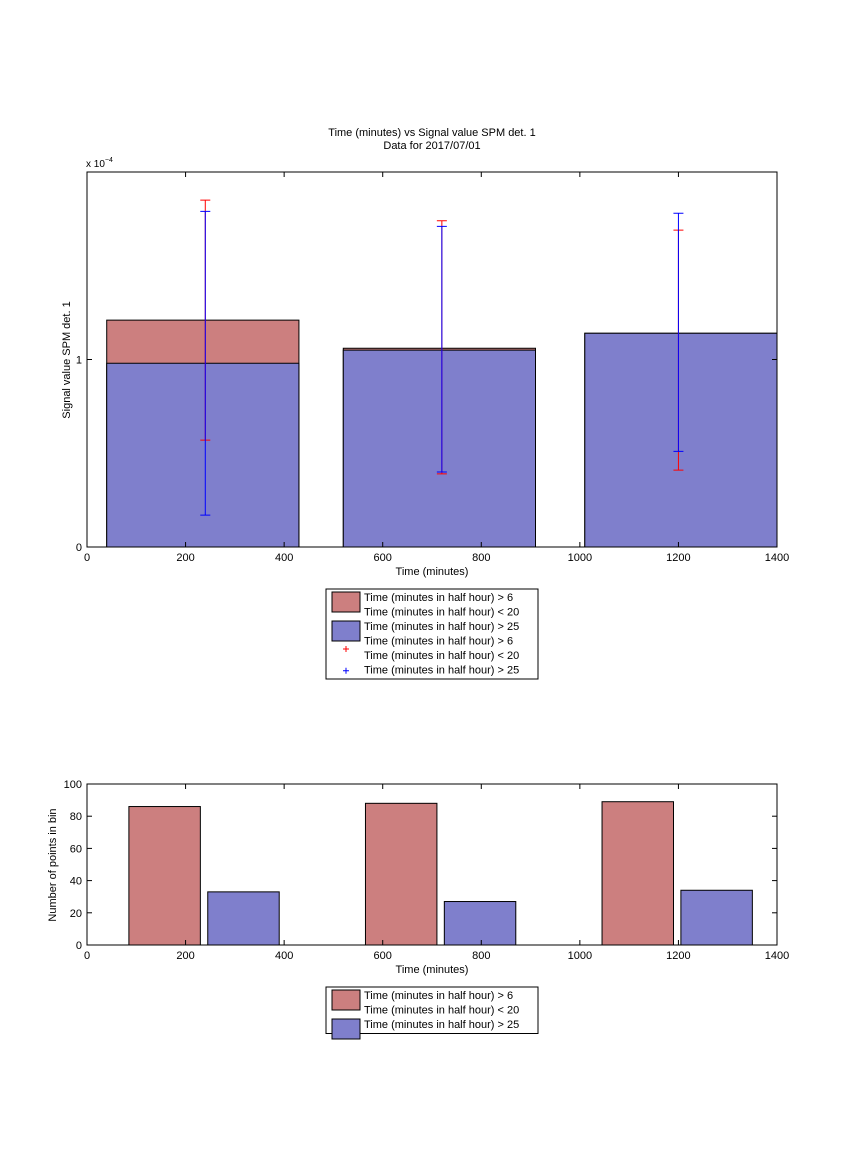 This screenshot has height=1152, width=864. Describe the element at coordinates (79, 361) in the screenshot. I see `y-tick-label: 1` at that location.